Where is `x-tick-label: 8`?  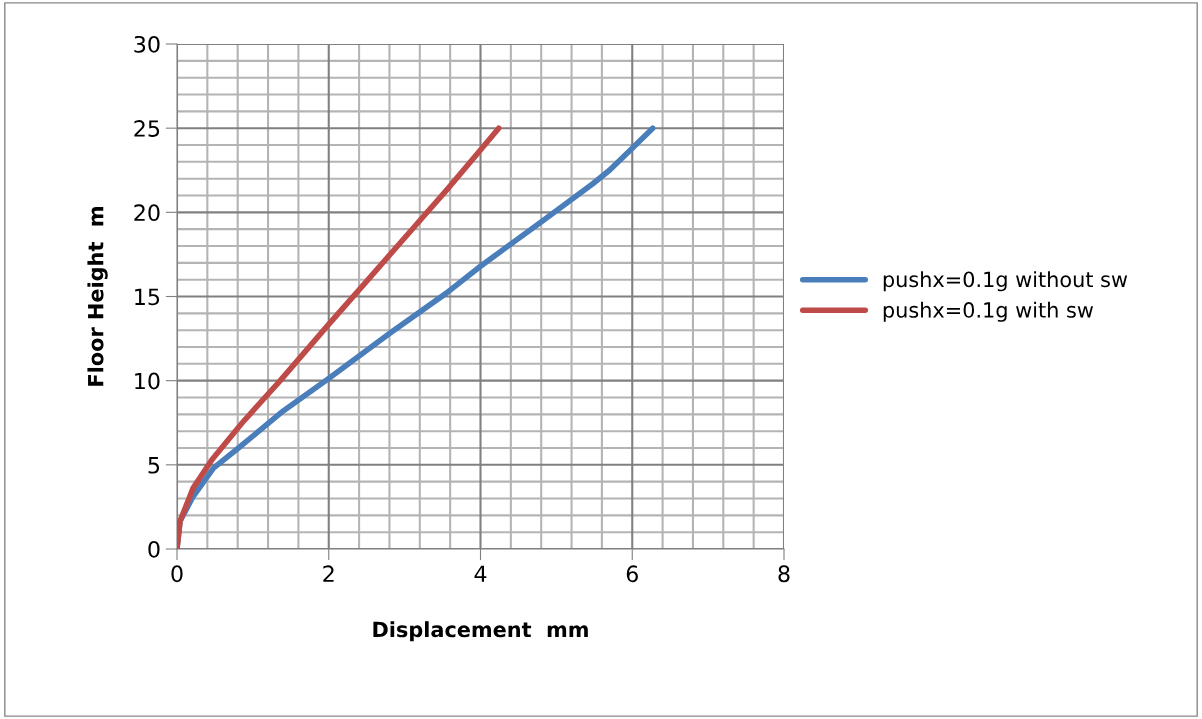 x-tick-label: 8 is located at coordinates (784, 574).